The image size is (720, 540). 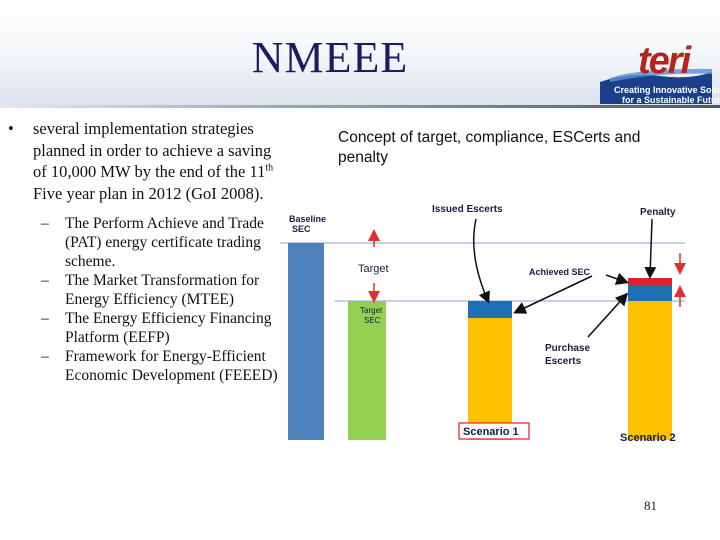 What do you see at coordinates (490, 379) in the screenshot?
I see `scenario1-bar` at bounding box center [490, 379].